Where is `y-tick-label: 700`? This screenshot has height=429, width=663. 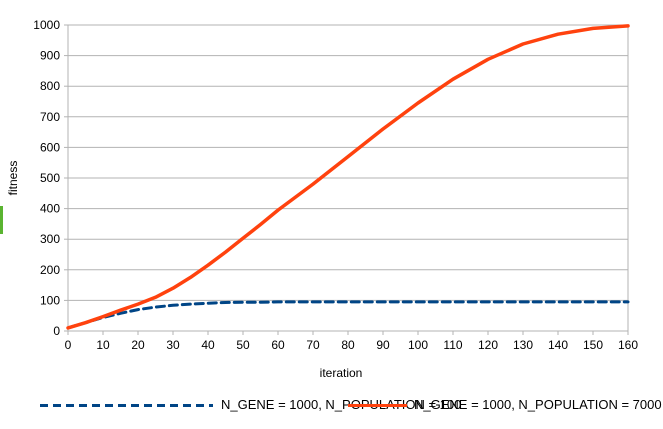
y-tick-label: 700 is located at coordinates (50, 117).